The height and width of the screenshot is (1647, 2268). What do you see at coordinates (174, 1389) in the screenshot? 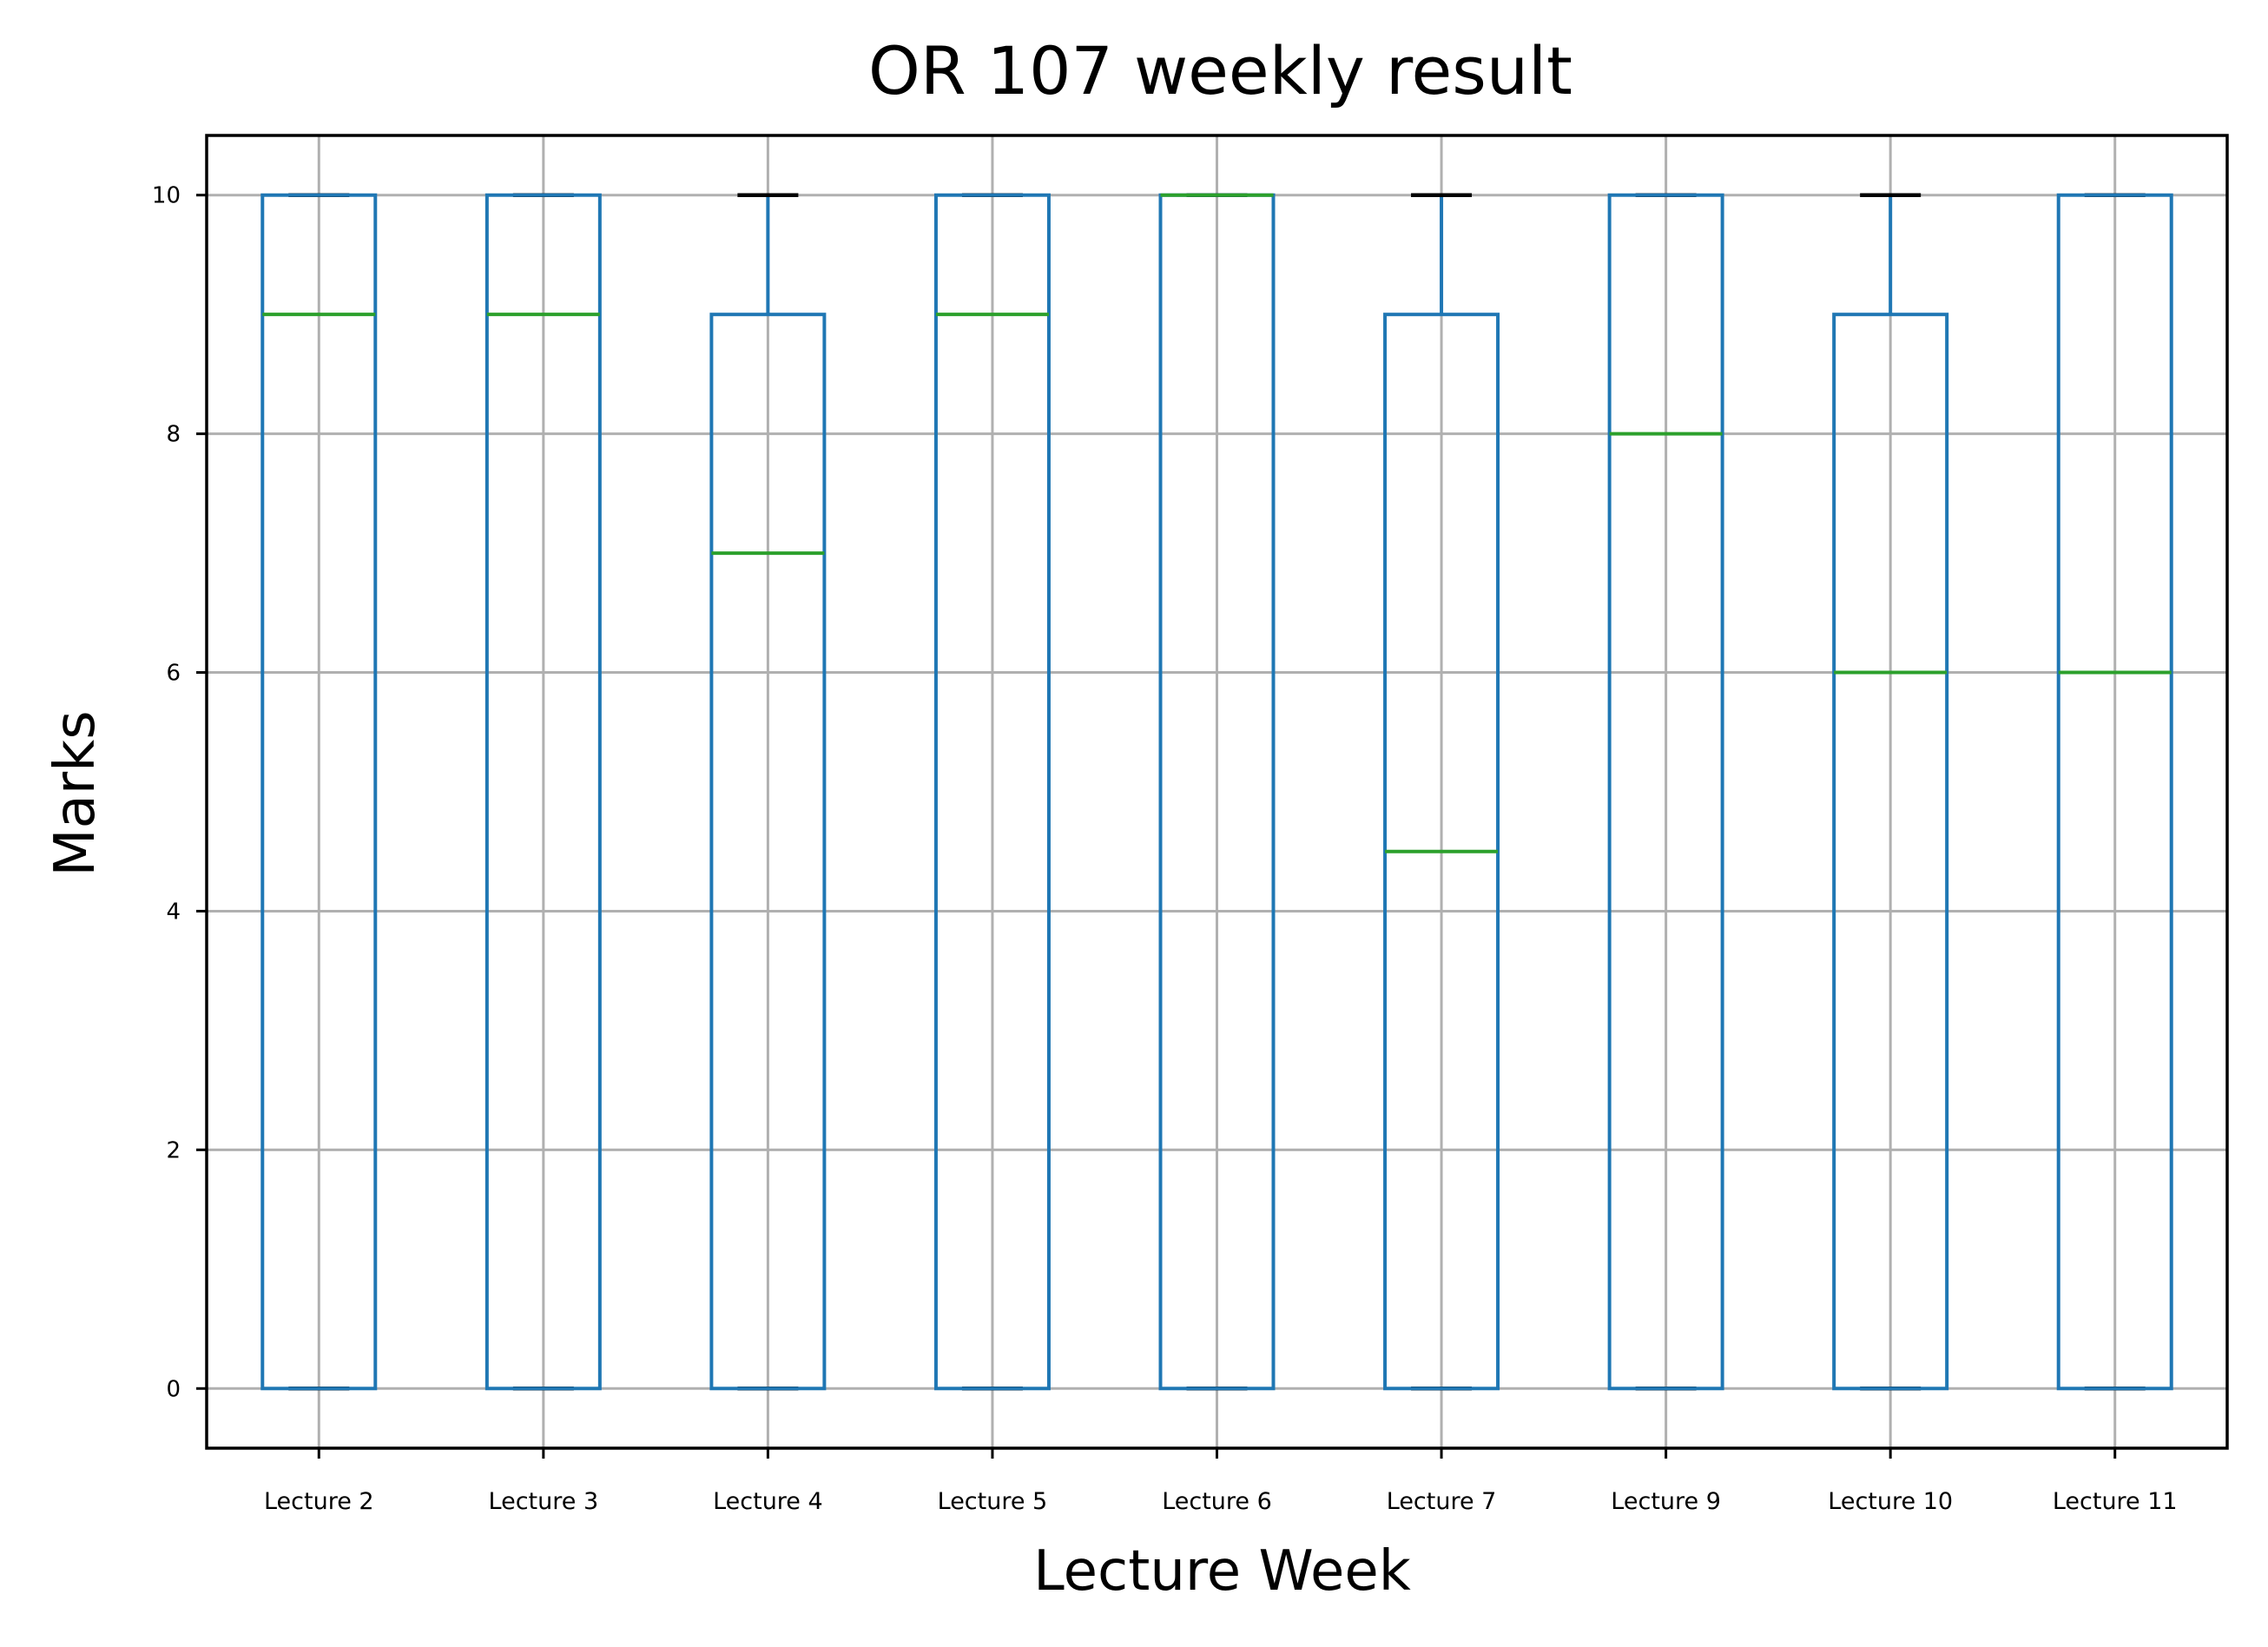
I see `y-tick-label: 0` at bounding box center [174, 1389].